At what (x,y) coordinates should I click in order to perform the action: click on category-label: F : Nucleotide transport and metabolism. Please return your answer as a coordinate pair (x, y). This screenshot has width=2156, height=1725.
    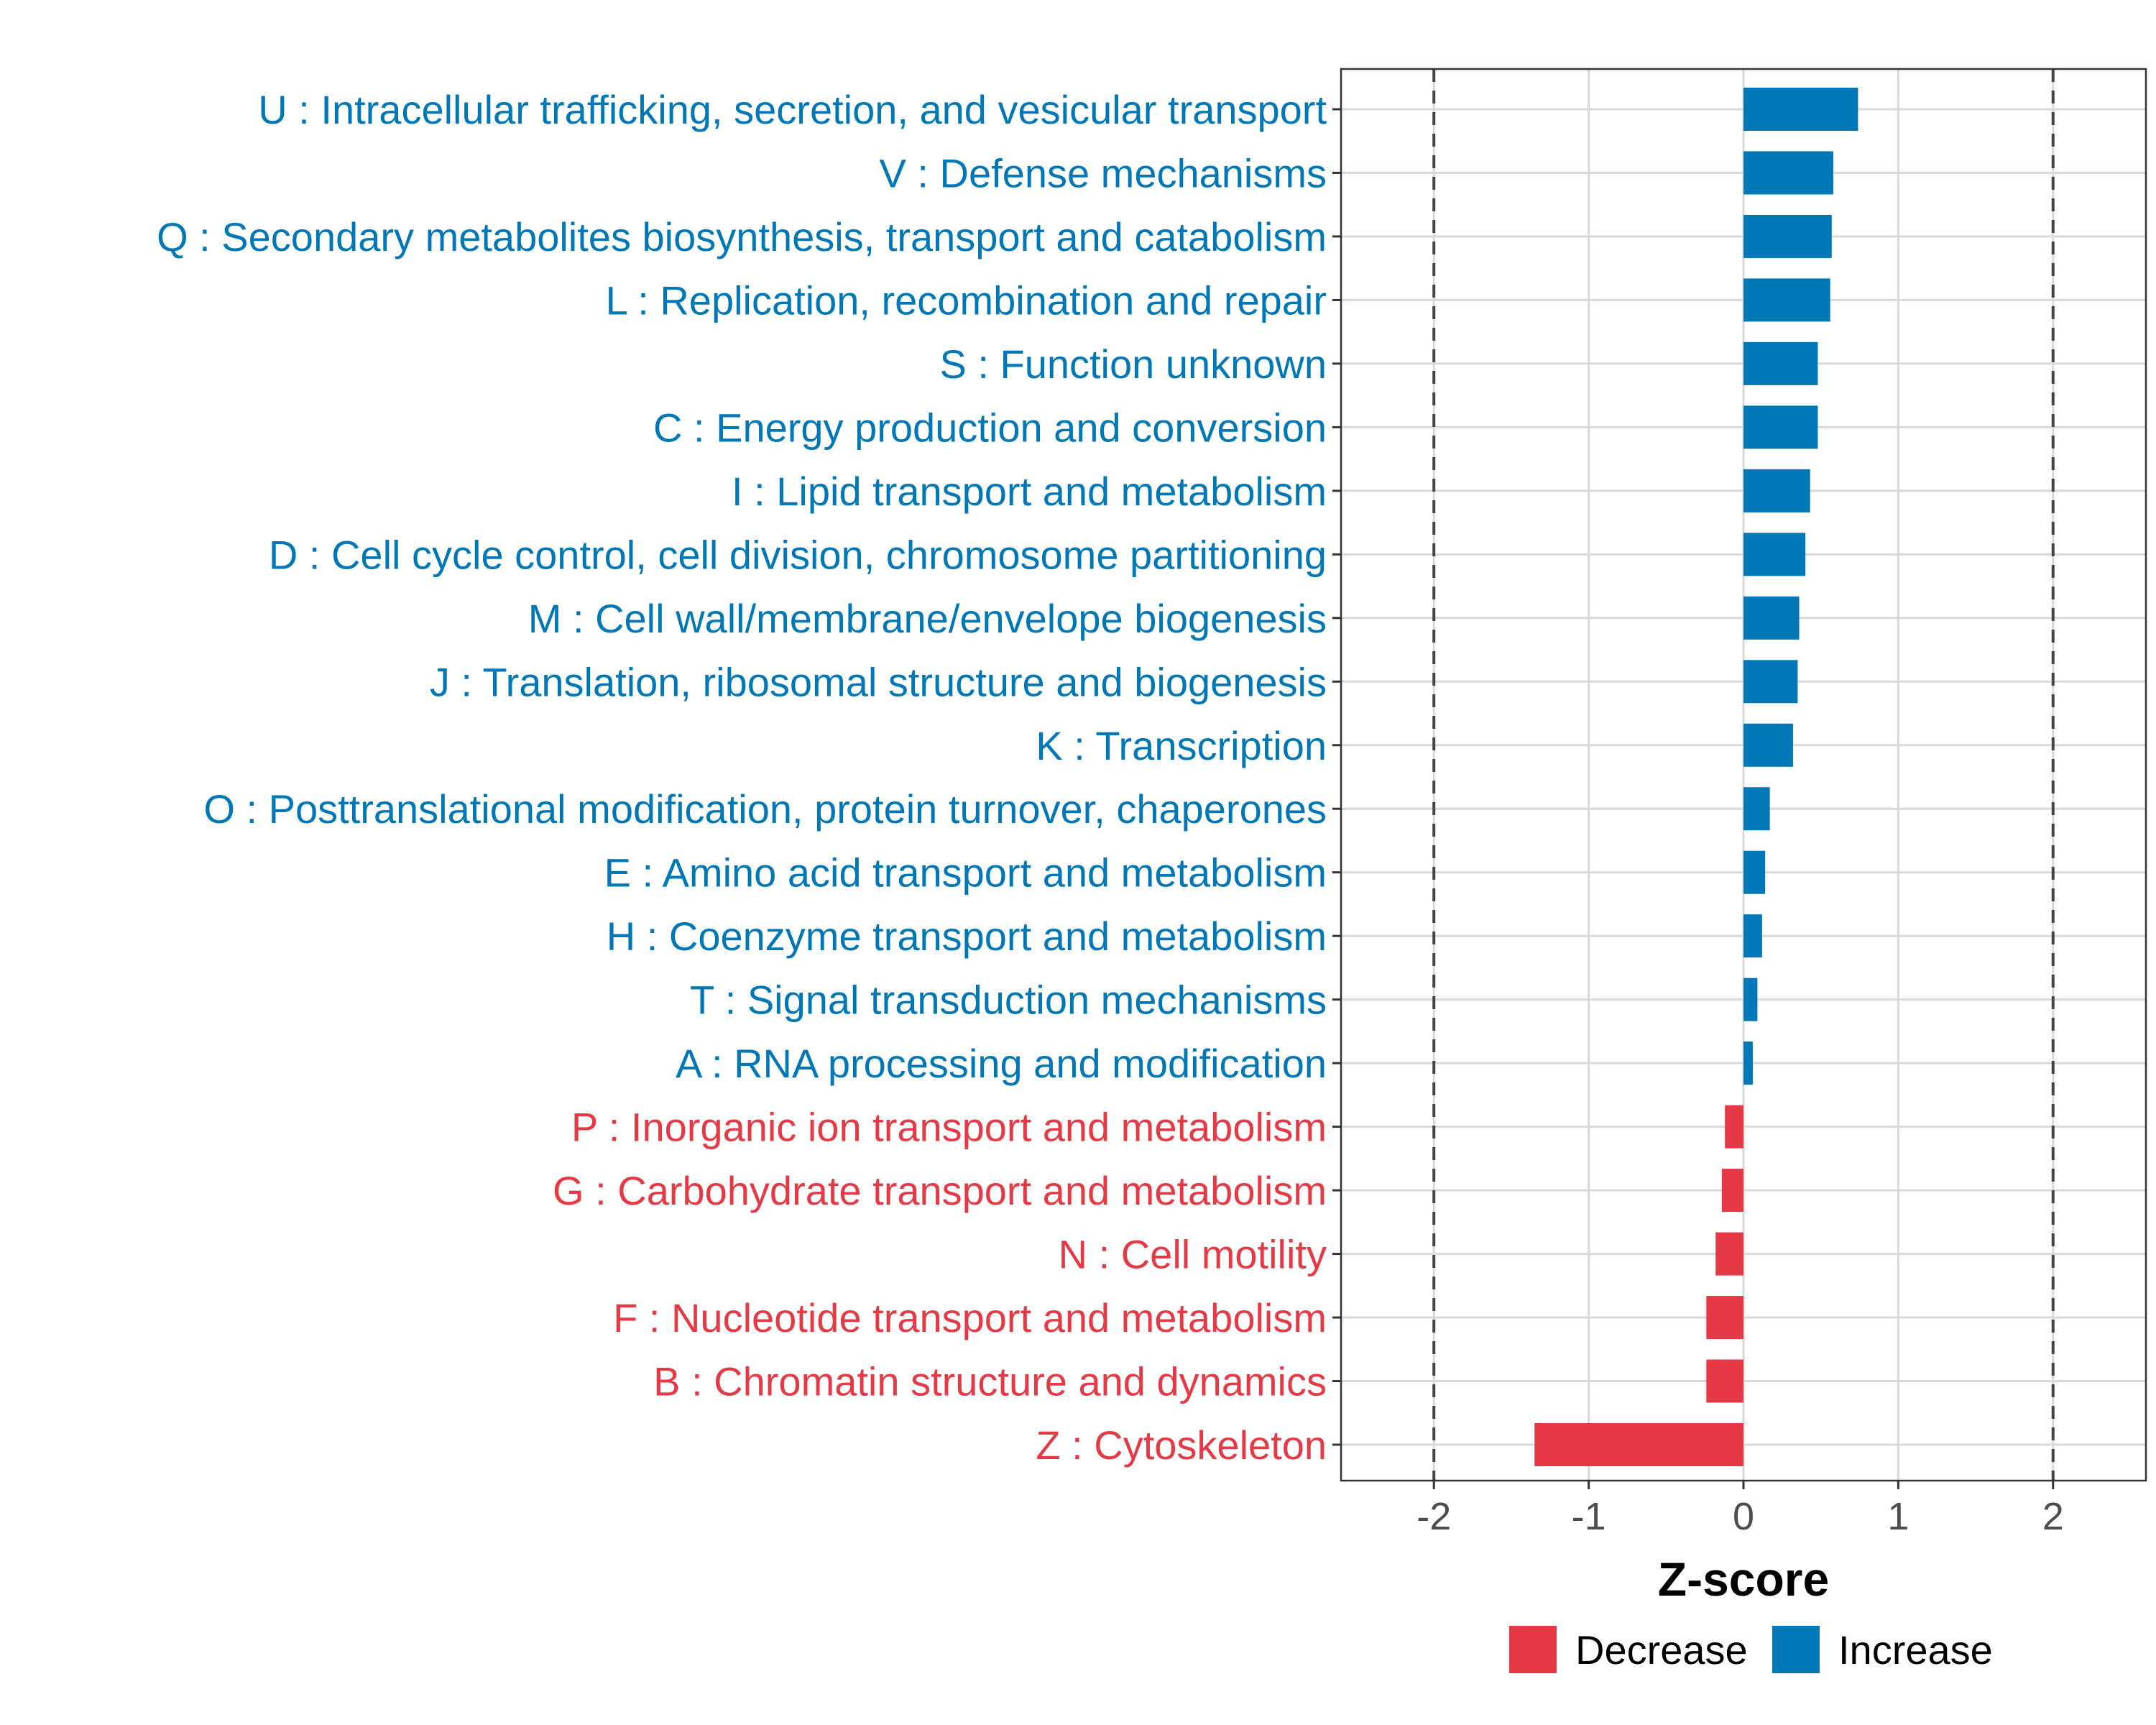
    Looking at the image, I should click on (970, 1317).